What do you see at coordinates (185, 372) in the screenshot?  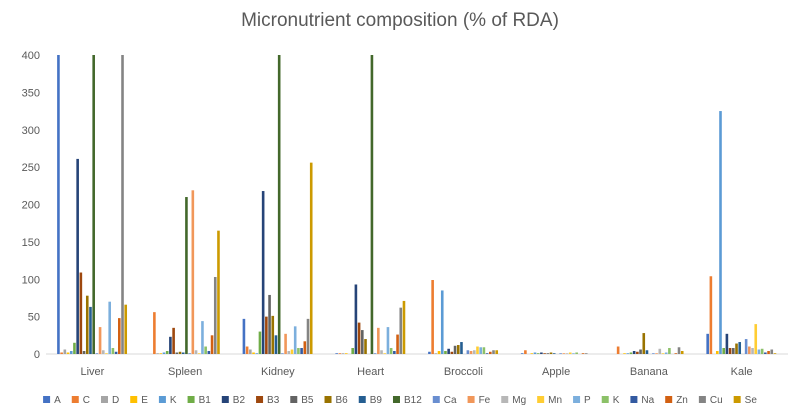 I see `x-tick-label: Spleen` at bounding box center [185, 372].